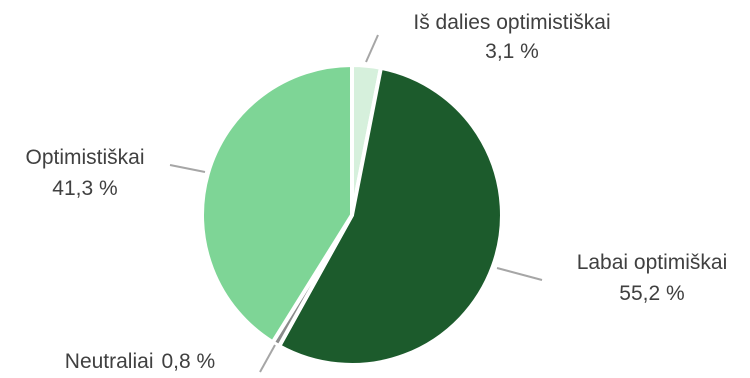 Image resolution: width=750 pixels, height=378 pixels. Describe the element at coordinates (372, 48) in the screenshot. I see `leader-line-is-dalies` at that location.